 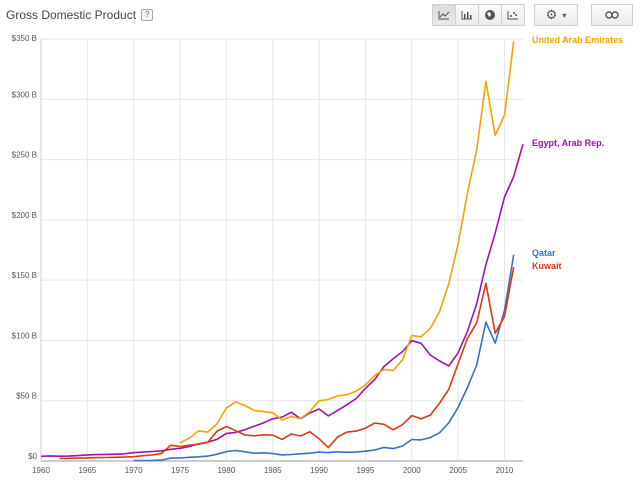 What do you see at coordinates (564, 15) in the screenshot?
I see `chevron-down-icon: ▾` at bounding box center [564, 15].